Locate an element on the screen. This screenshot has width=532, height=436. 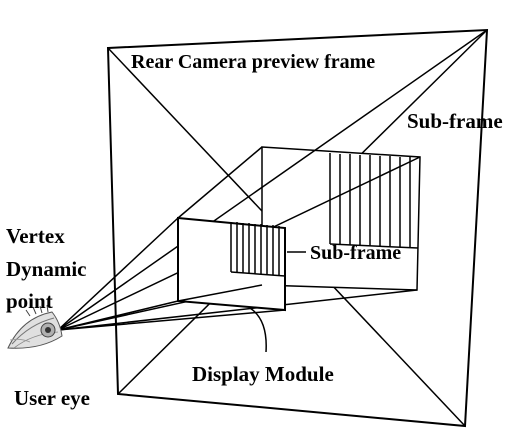
sub-frame-top-label: Sub-frame is located at coordinates (455, 121).